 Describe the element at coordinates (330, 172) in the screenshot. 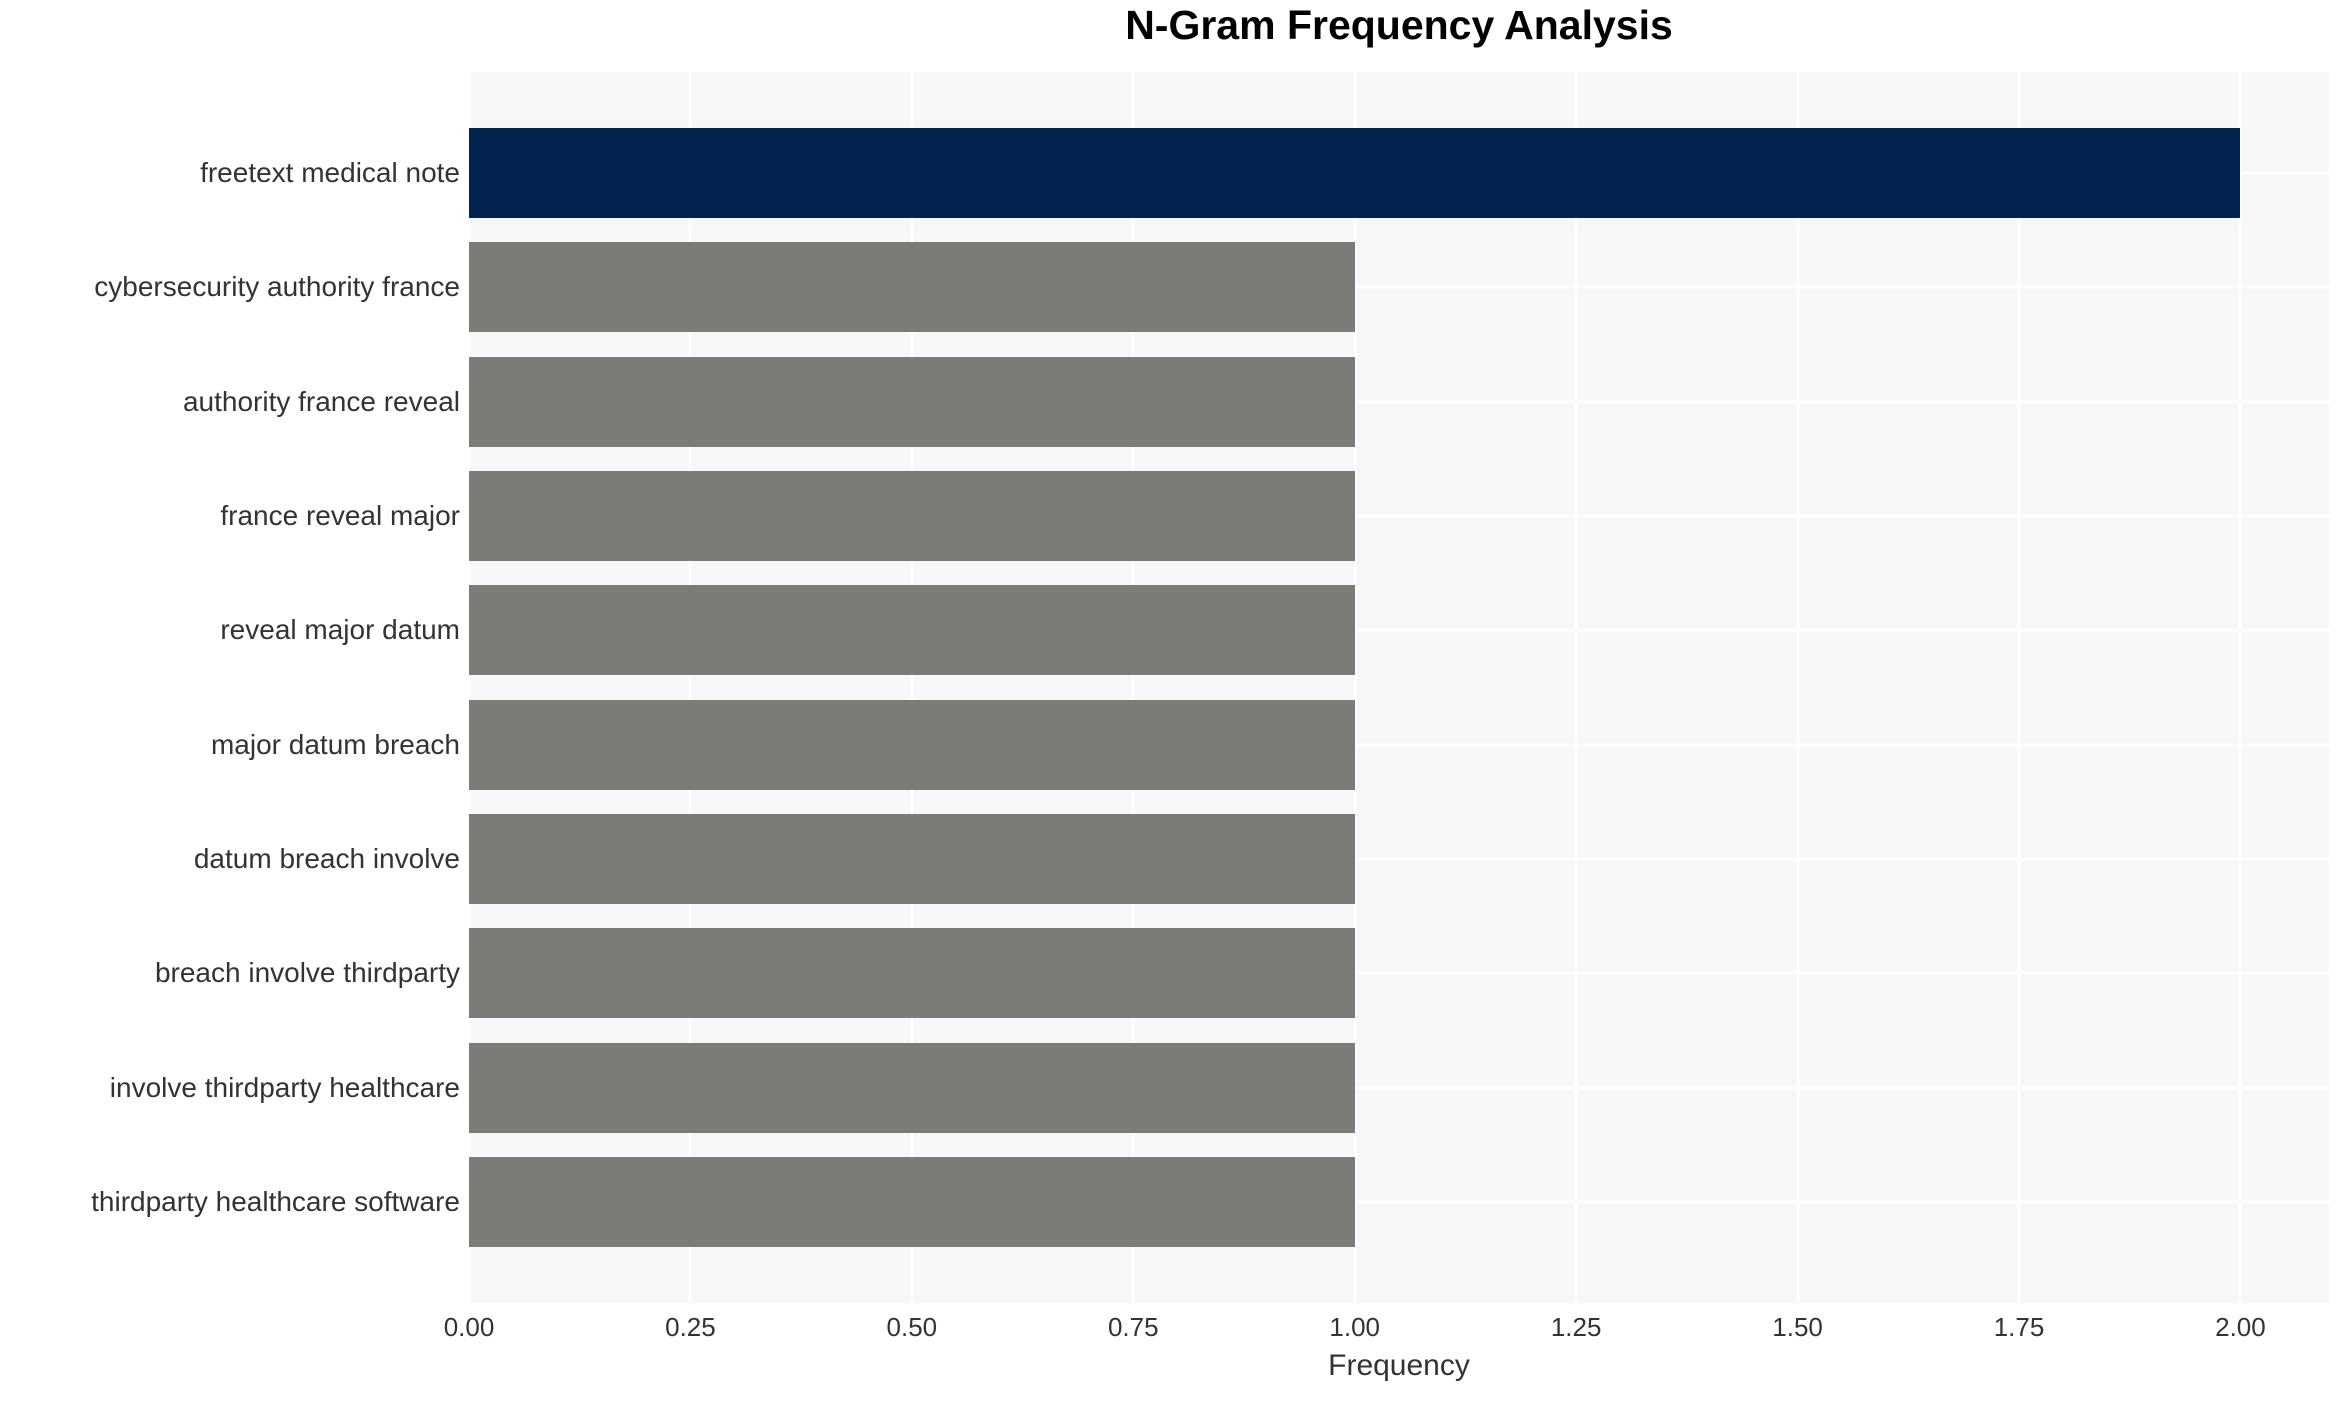

I see `y-axis-category-label: freetext medical note` at that location.